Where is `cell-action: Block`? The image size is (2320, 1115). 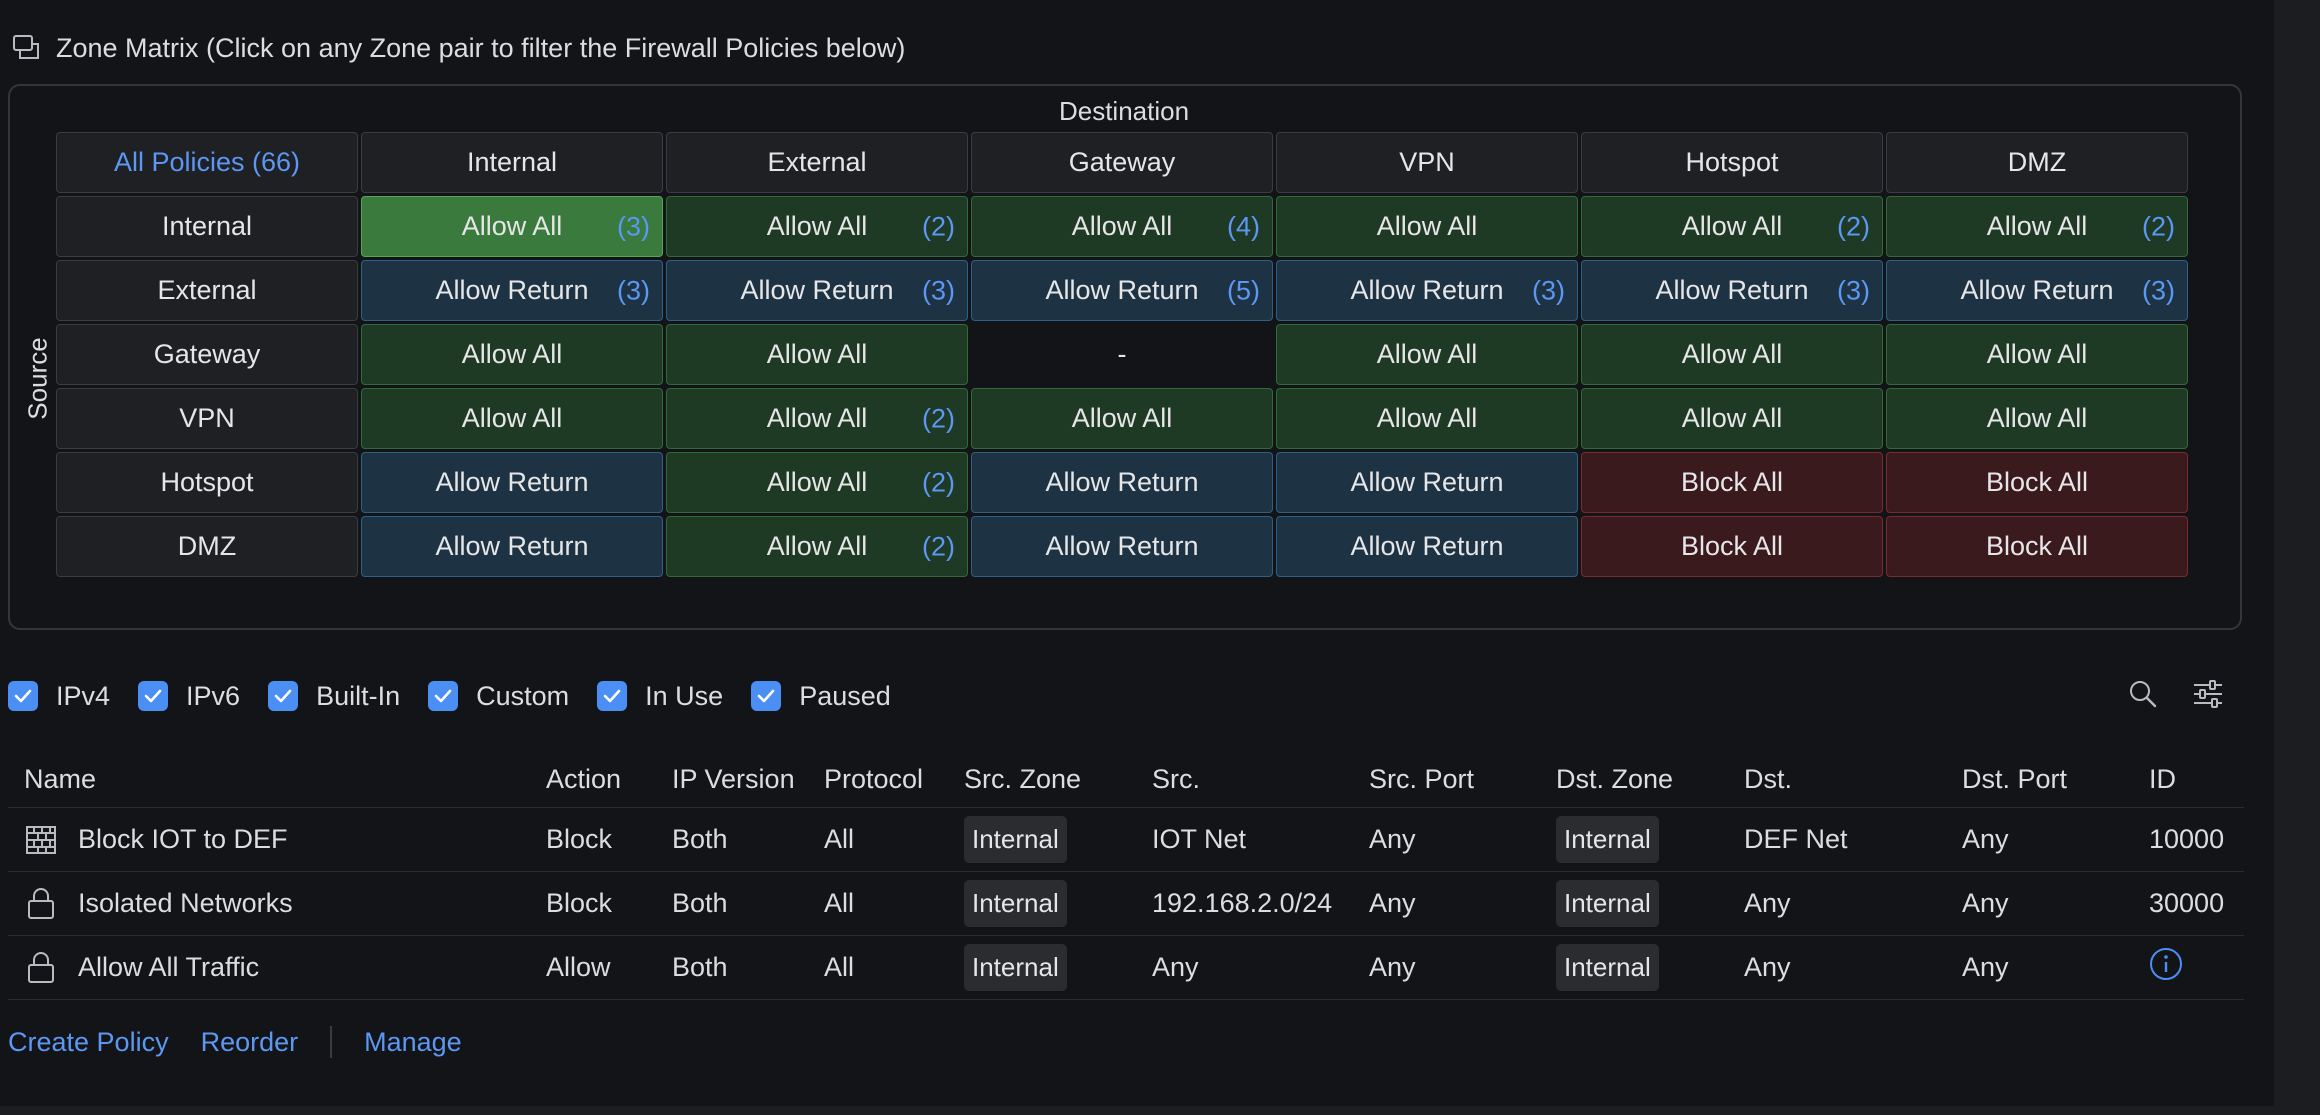
cell-action: Block is located at coordinates (579, 903).